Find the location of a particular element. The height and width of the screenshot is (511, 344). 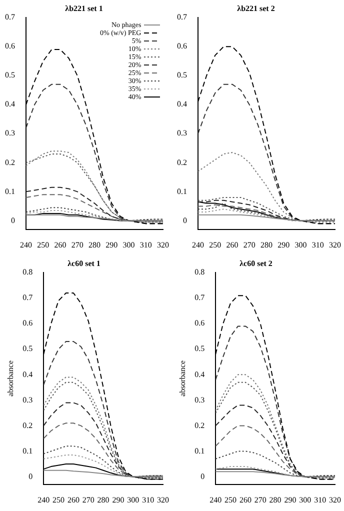

chart-title: λb221 set 2 is located at coordinates (256, 8).